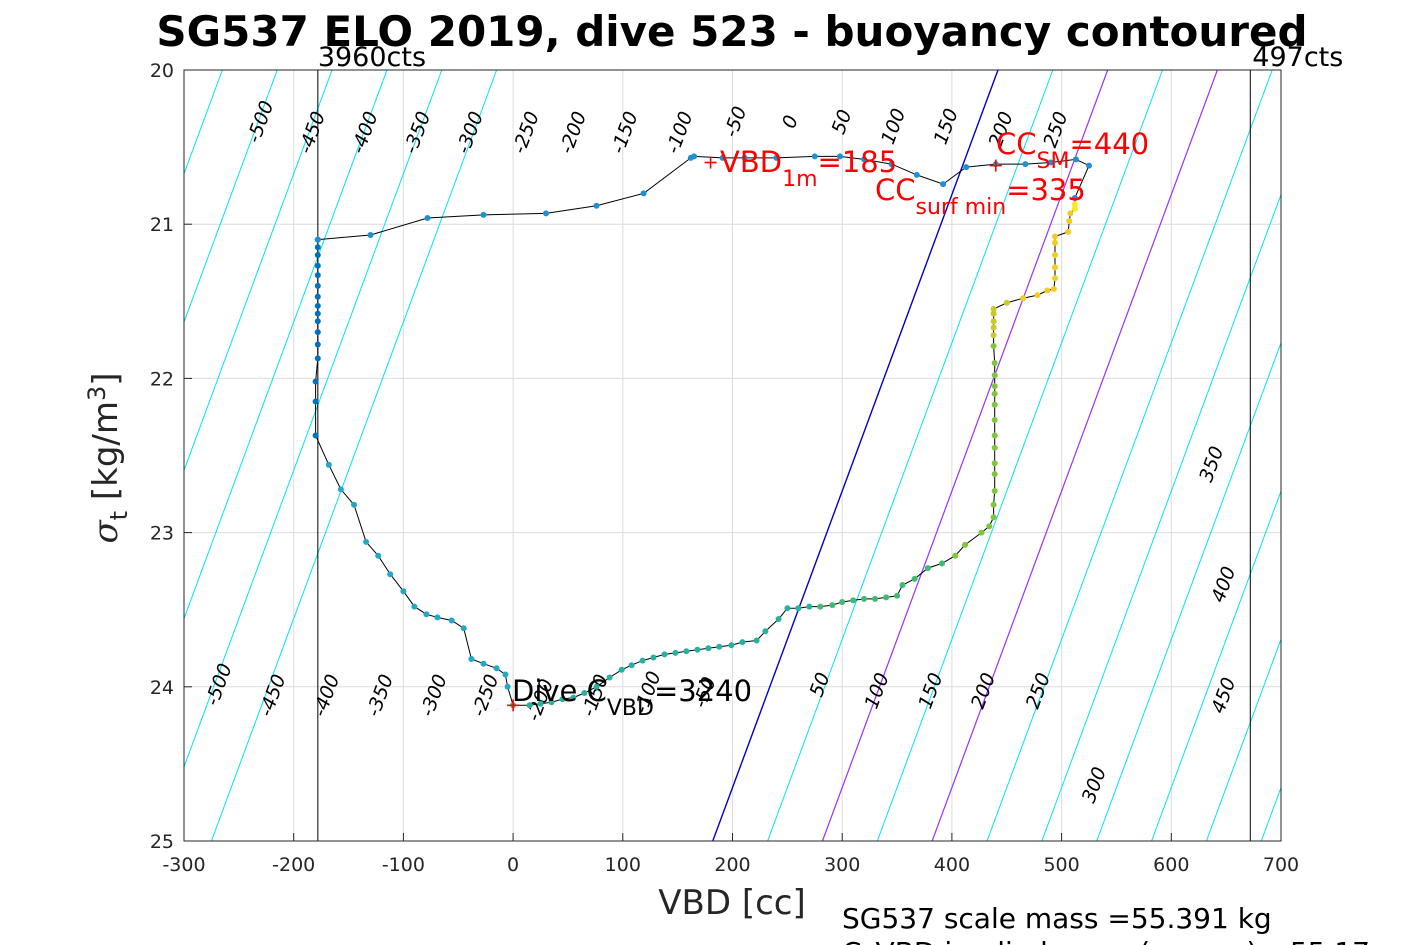  What do you see at coordinates (842, 865) in the screenshot?
I see `x-tick-label: 300` at bounding box center [842, 865].